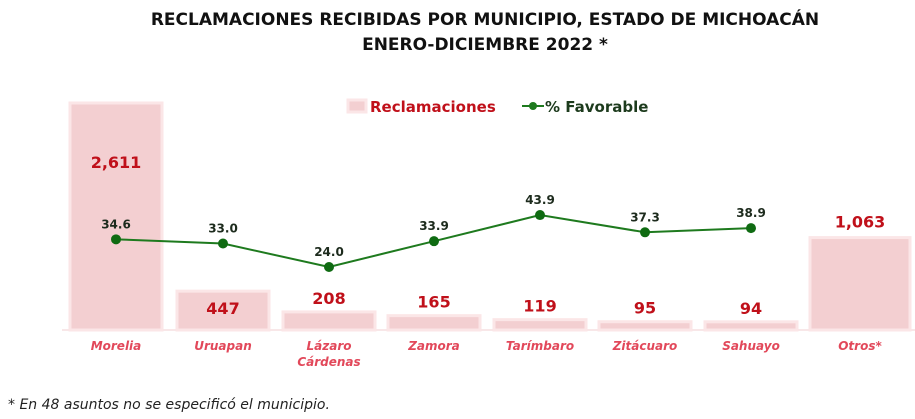 Image resolution: width=915 pixels, height=419 pixels. I want to click on favorable-value-label: 33.0, so click(223, 229).